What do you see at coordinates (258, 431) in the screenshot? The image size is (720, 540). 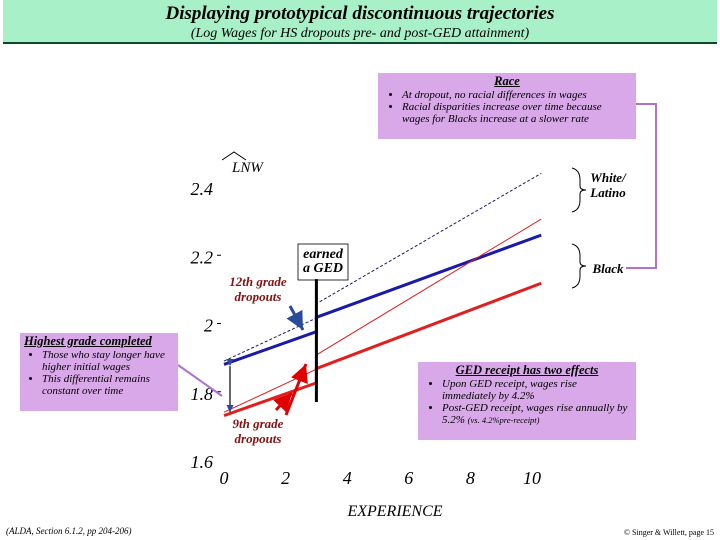 I see `grade9-label: 9th grade dropouts` at bounding box center [258, 431].